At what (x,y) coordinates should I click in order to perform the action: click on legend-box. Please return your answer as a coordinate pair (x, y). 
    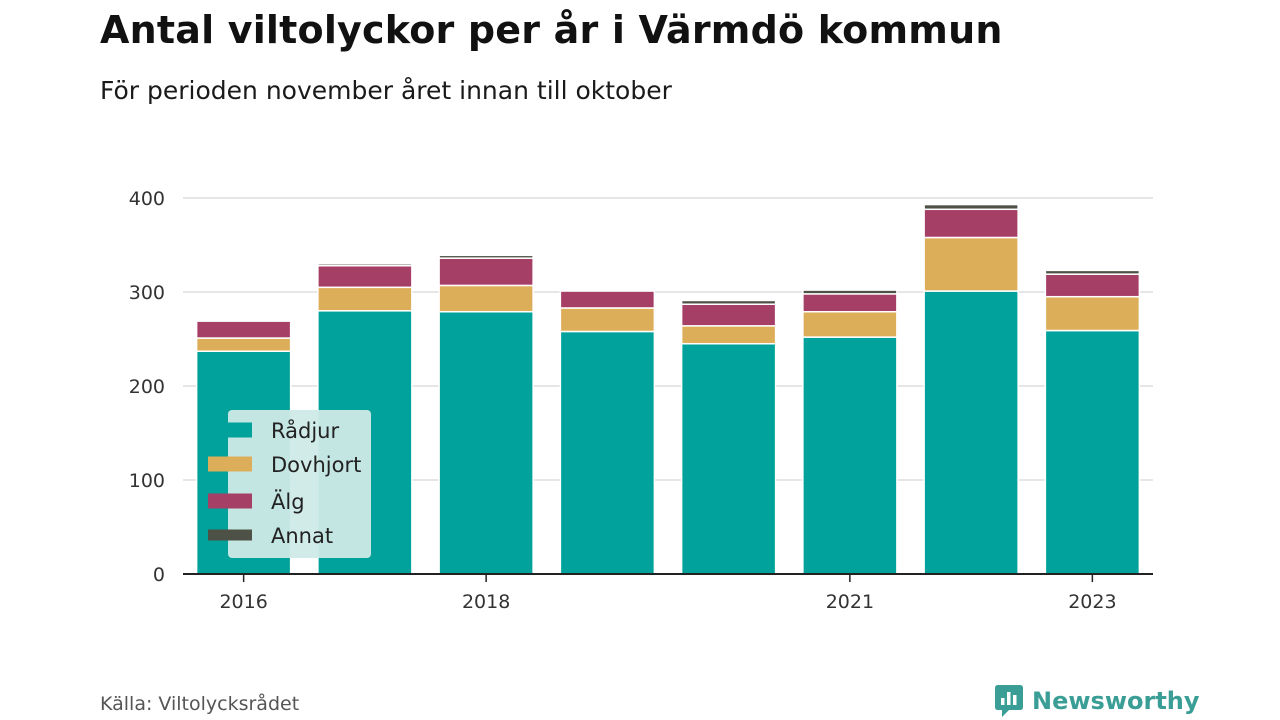
    Looking at the image, I should click on (299, 484).